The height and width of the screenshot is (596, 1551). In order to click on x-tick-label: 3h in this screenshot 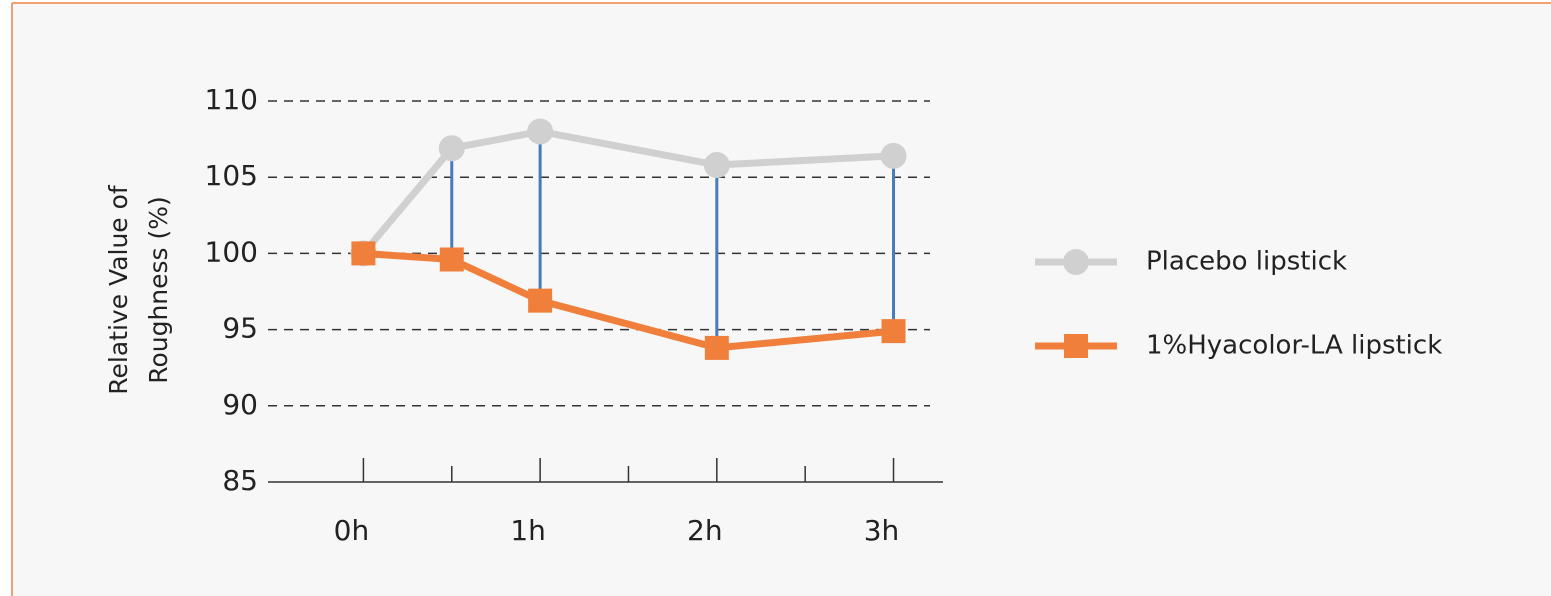, I will do `click(882, 530)`.